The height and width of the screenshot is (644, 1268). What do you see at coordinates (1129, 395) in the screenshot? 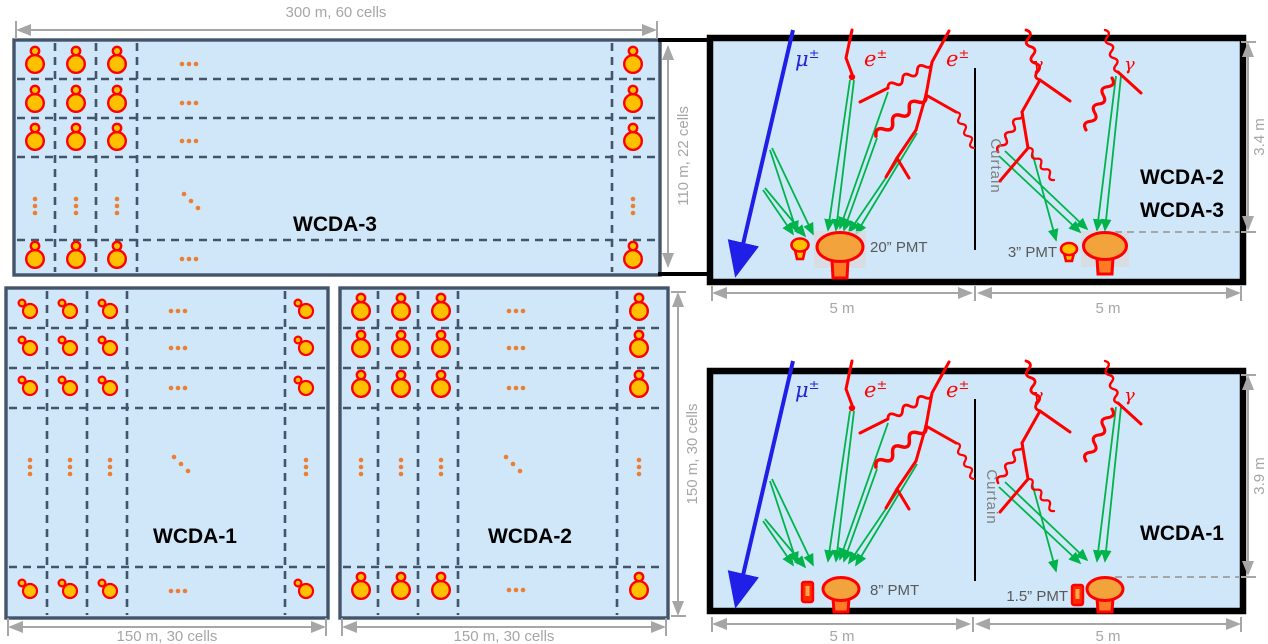
I see `gamma2-label-bottom: γ` at bounding box center [1129, 395].